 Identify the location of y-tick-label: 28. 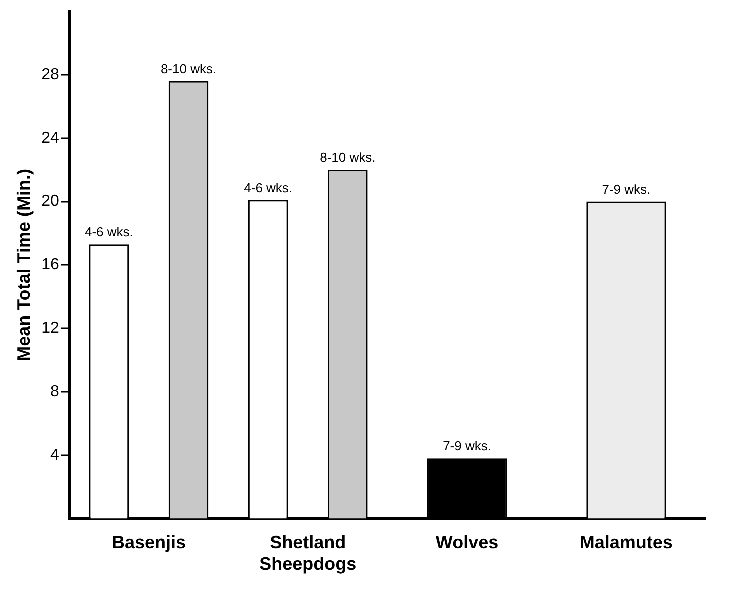
(51, 75).